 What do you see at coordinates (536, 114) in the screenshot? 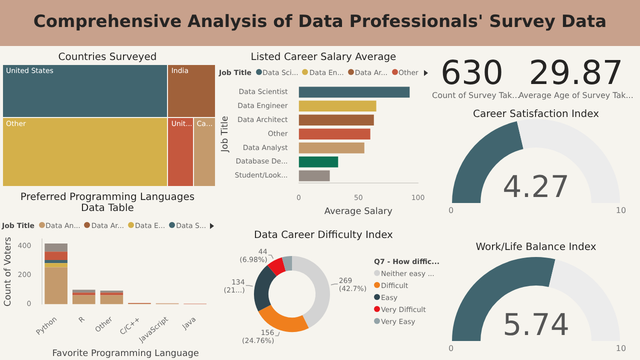
I see `text: Career Satisfaction Index` at bounding box center [536, 114].